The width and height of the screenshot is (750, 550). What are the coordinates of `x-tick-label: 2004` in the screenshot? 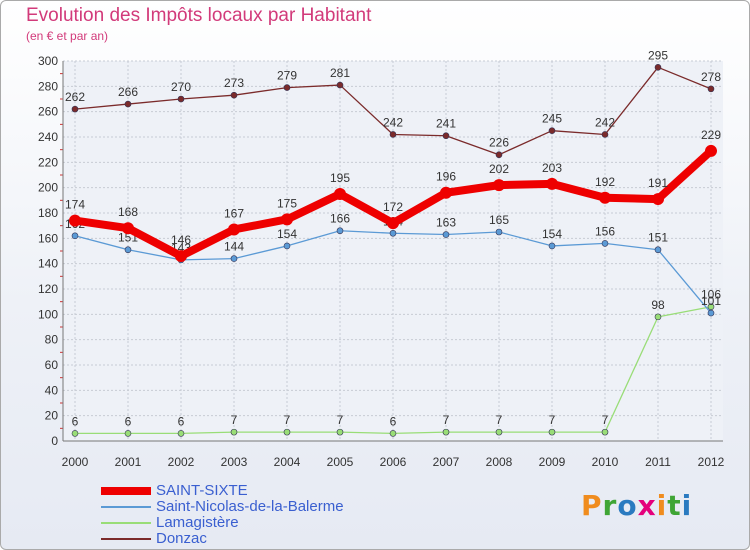 It's located at (287, 462).